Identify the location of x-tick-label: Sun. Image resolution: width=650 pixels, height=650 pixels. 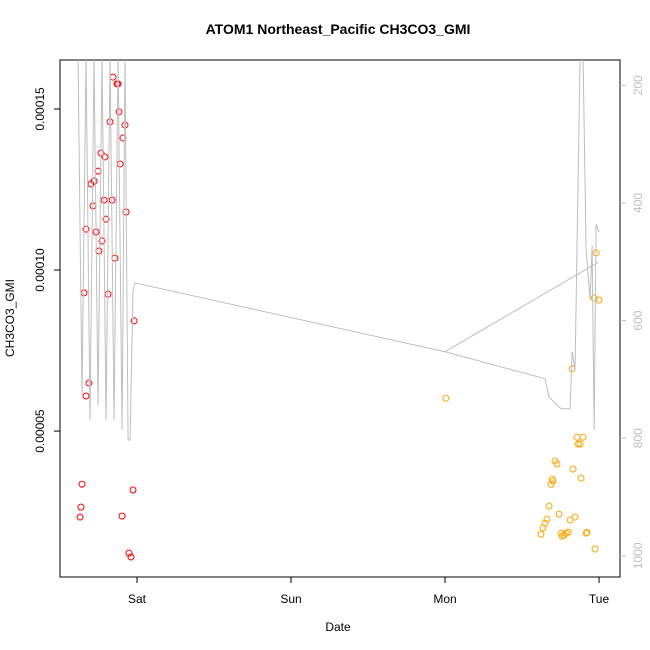
(290, 599).